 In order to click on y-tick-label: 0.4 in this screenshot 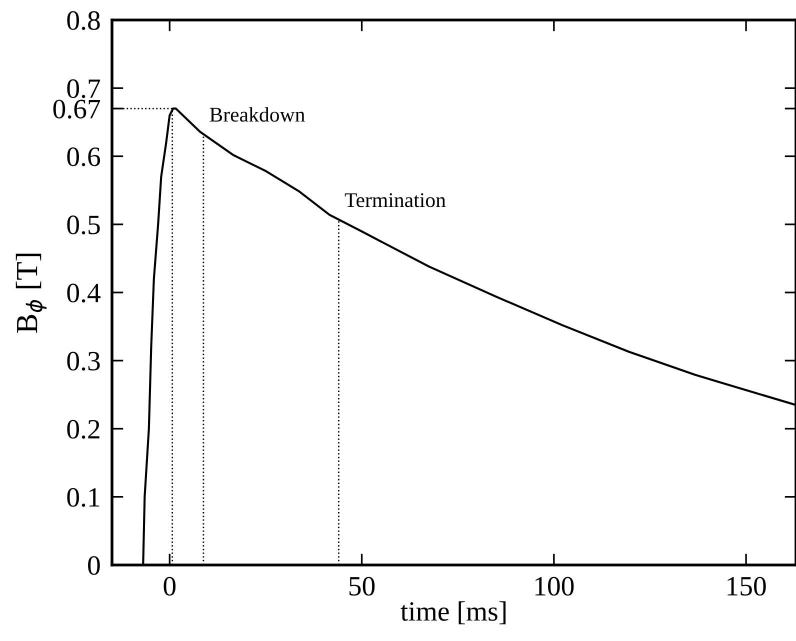, I will do `click(83, 293)`.